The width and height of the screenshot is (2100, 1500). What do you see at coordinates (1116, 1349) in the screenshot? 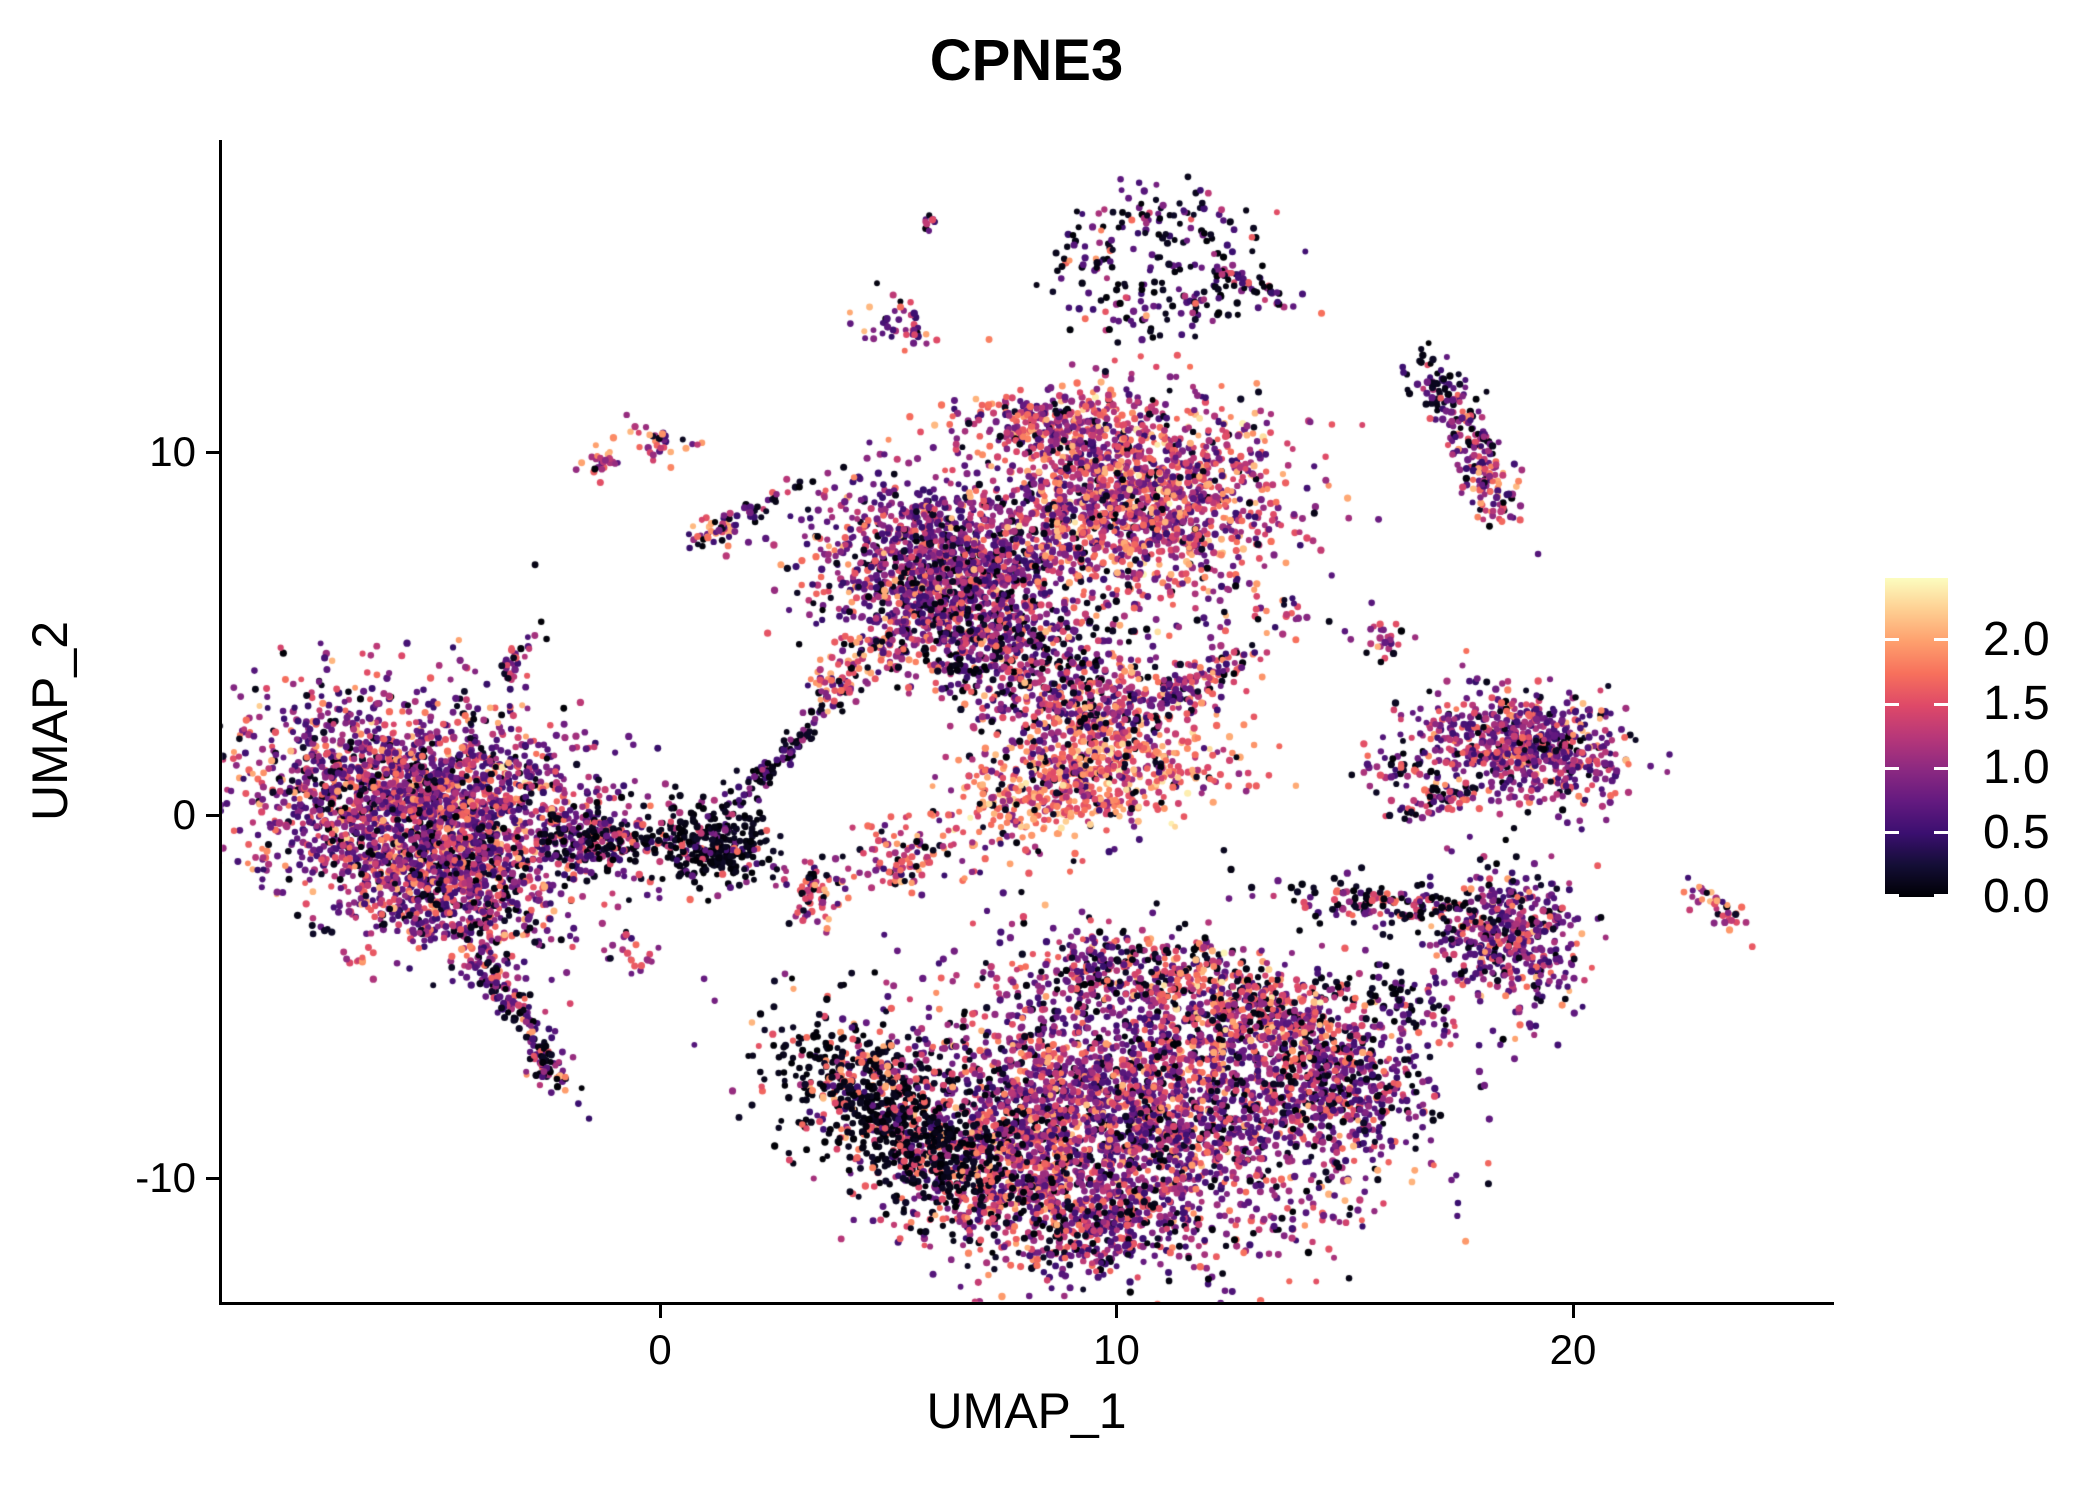
I see `x-tick-label: 10` at bounding box center [1116, 1349].